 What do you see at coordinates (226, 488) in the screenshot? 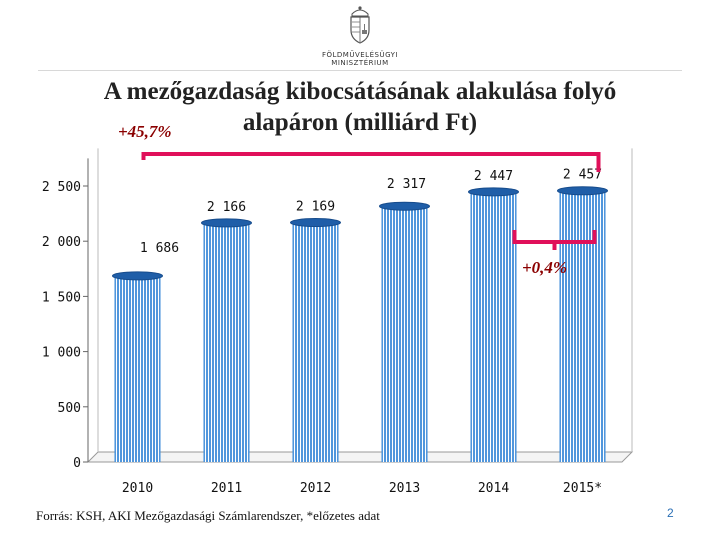
I see `x-tick-label: 2011` at bounding box center [226, 488].